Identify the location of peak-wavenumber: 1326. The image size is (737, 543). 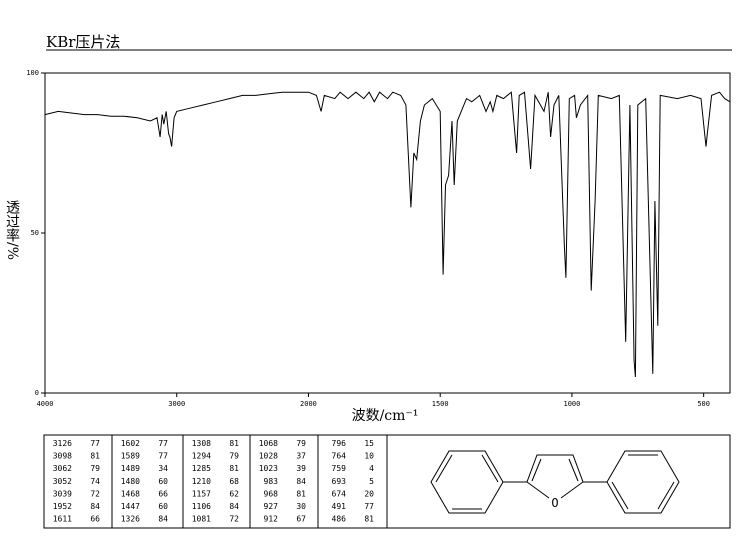
(130, 519).